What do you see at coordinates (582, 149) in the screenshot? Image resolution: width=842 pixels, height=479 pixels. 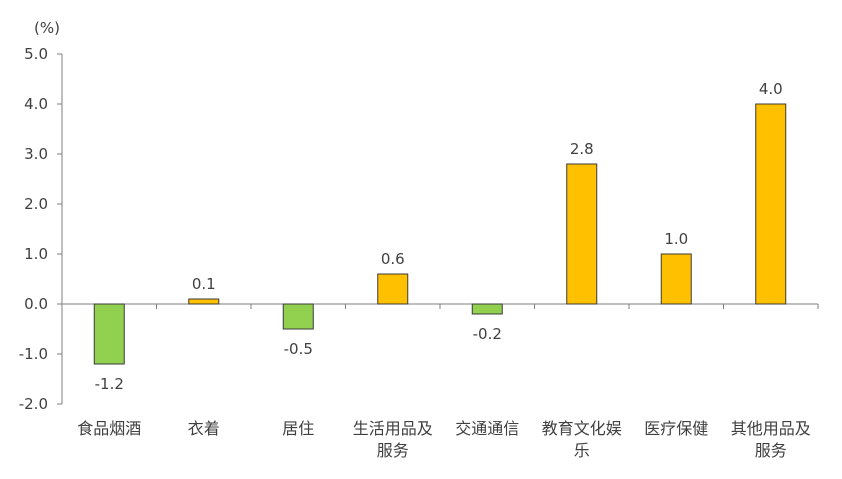 I see `data-label: 2.8` at bounding box center [582, 149].